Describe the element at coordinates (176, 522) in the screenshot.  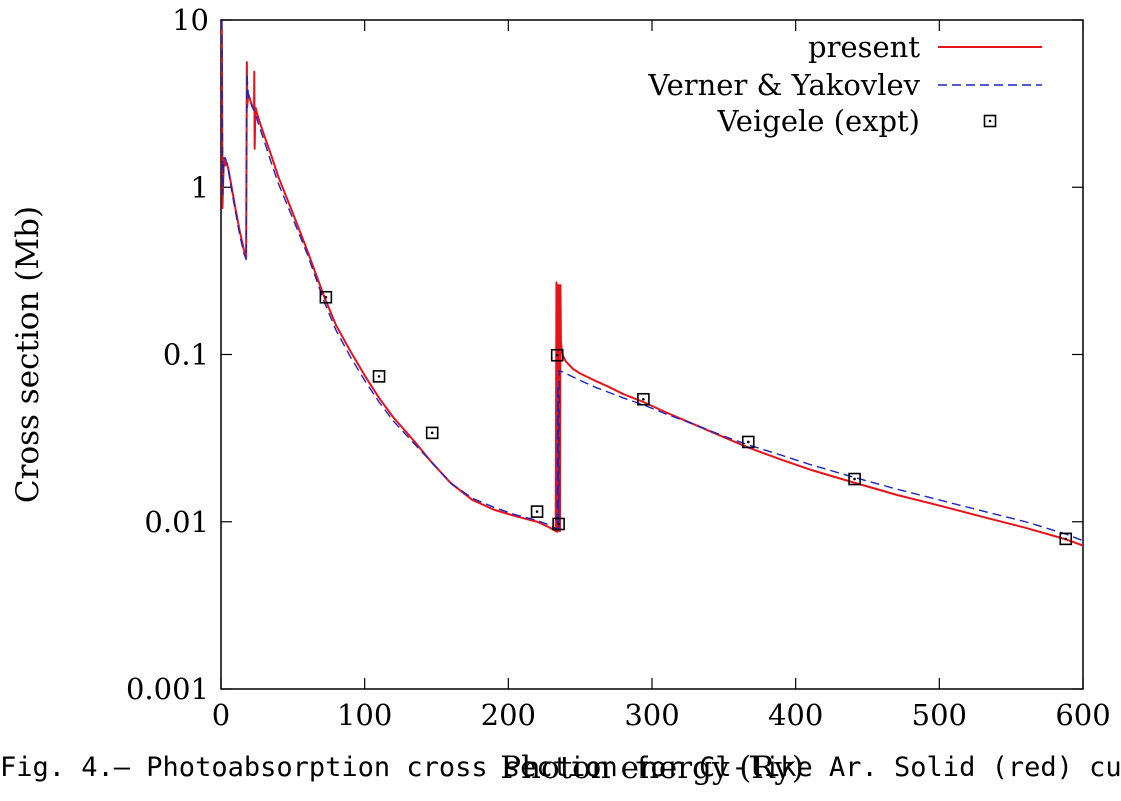
I see `y-tick-label: 0.01` at that location.